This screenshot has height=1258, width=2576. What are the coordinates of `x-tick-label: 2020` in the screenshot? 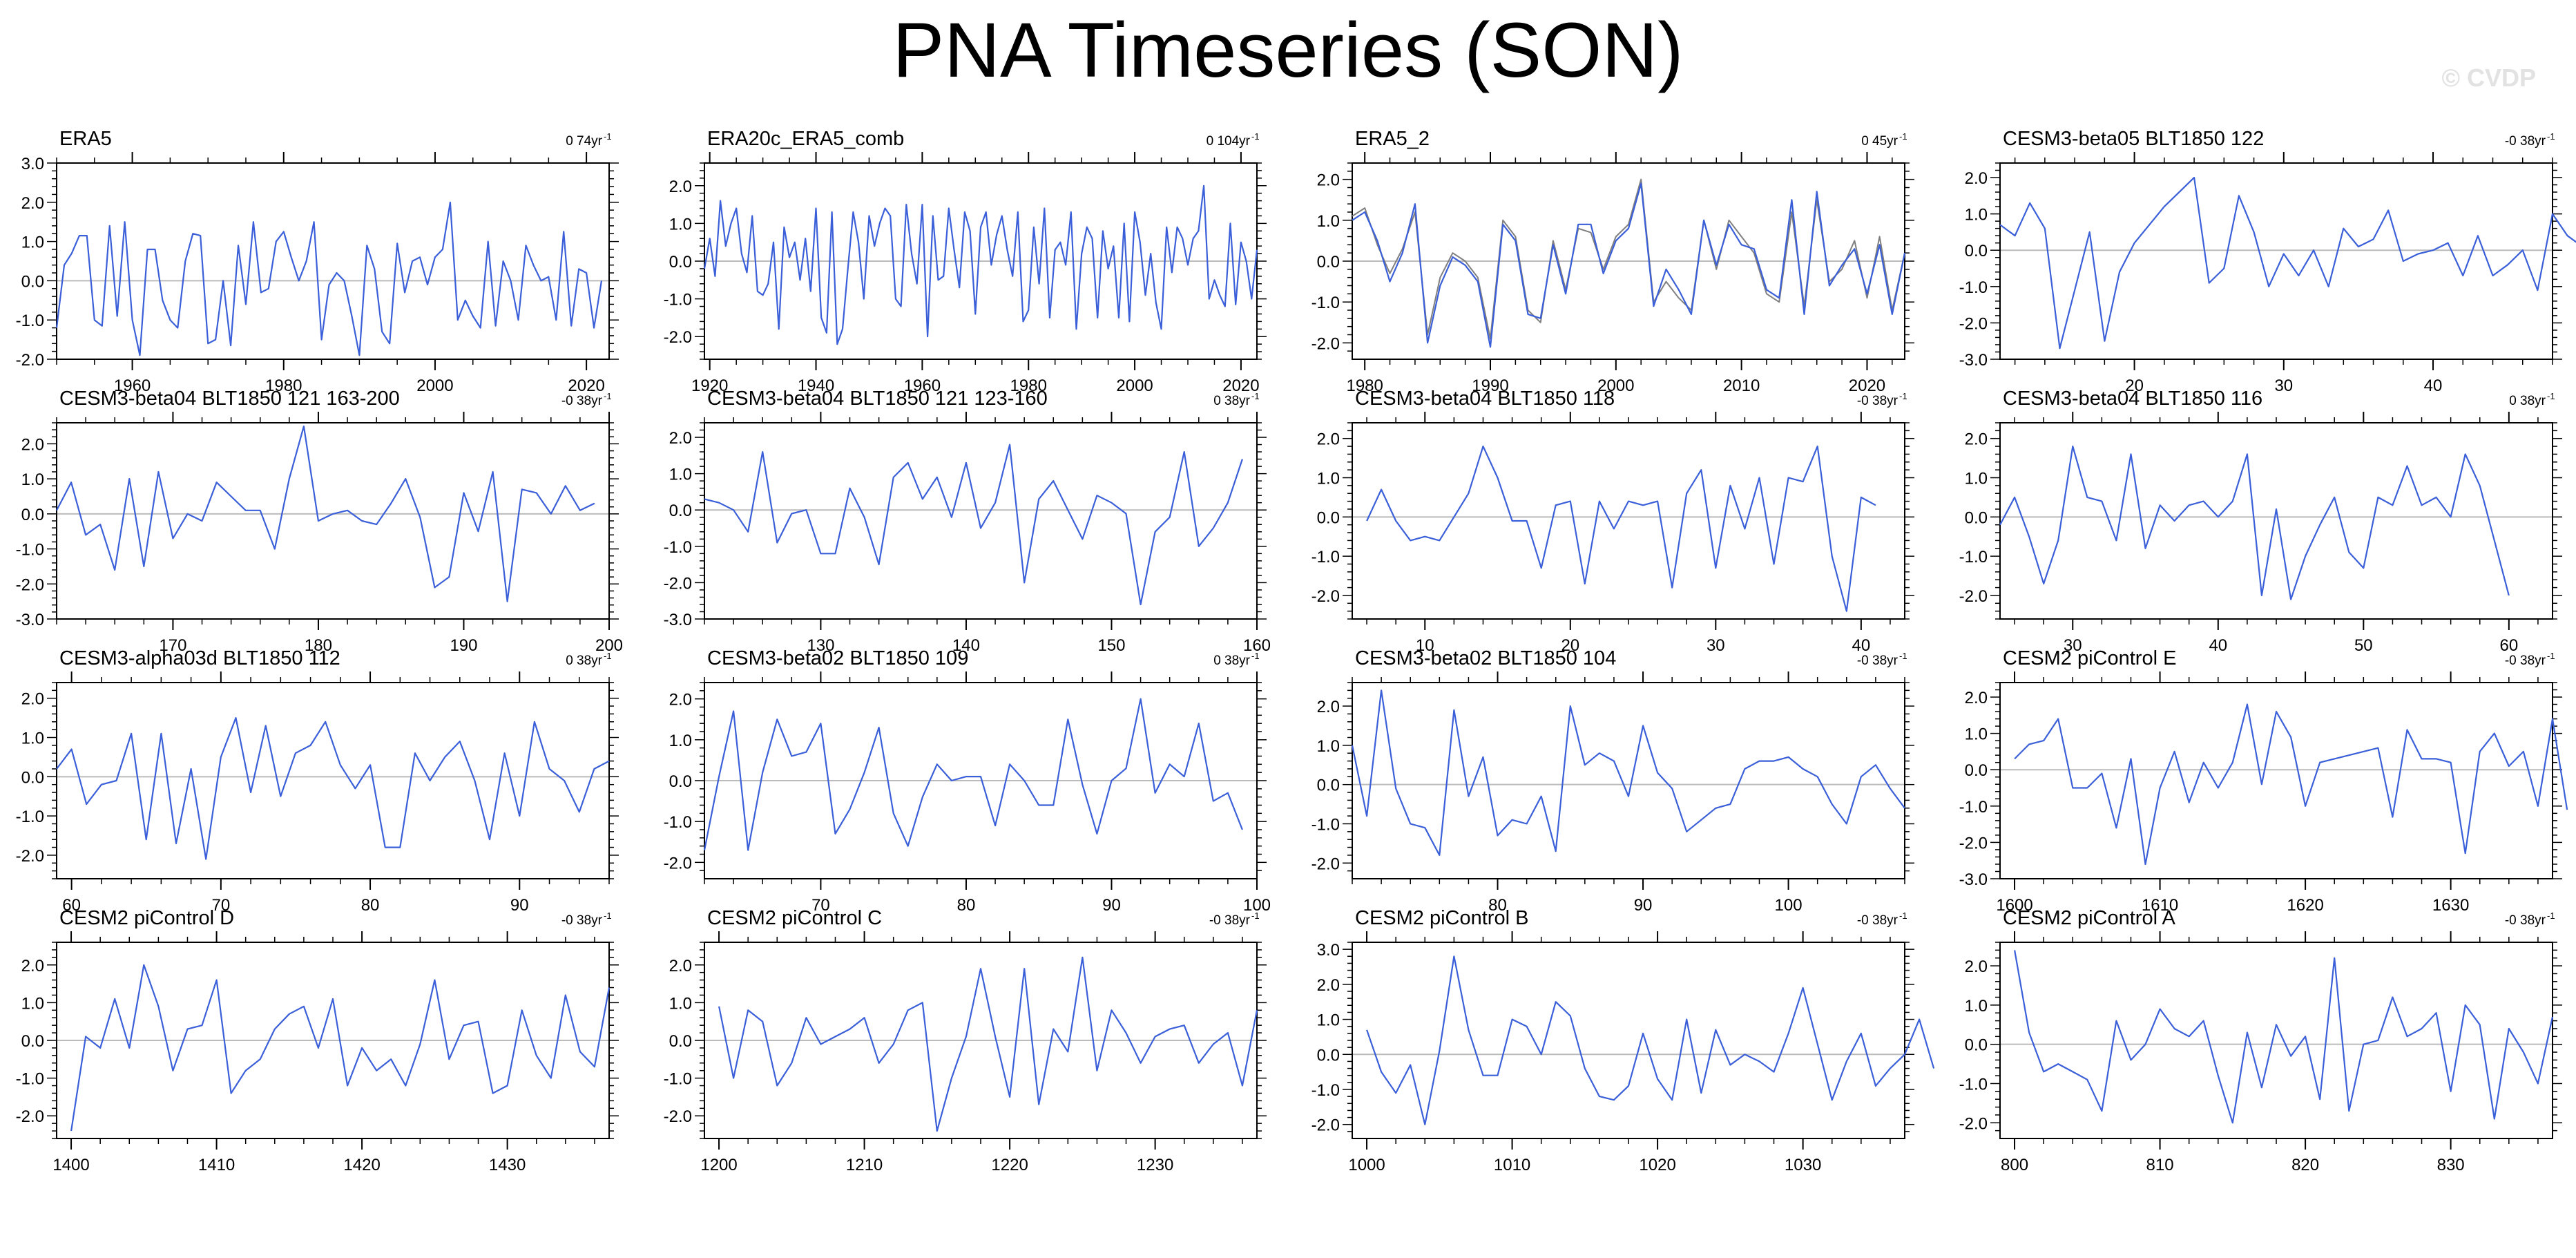 It's located at (586, 386).